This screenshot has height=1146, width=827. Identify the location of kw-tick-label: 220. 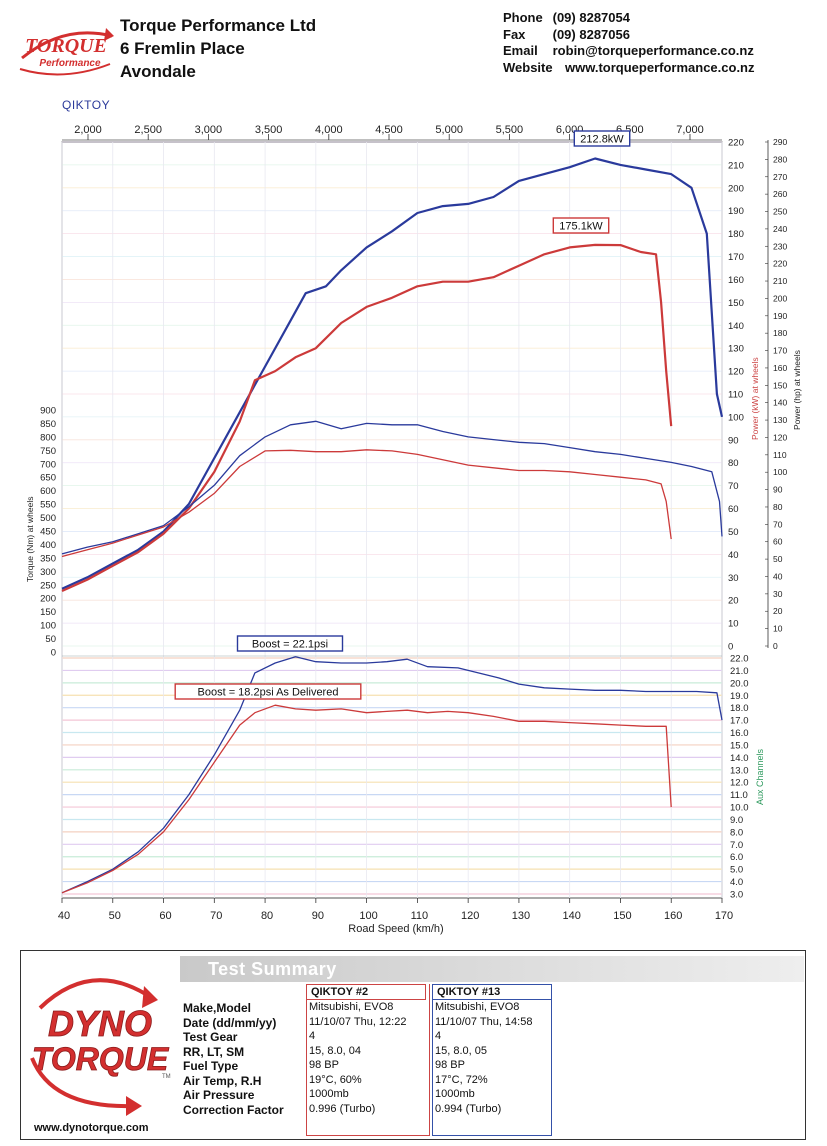
(736, 143).